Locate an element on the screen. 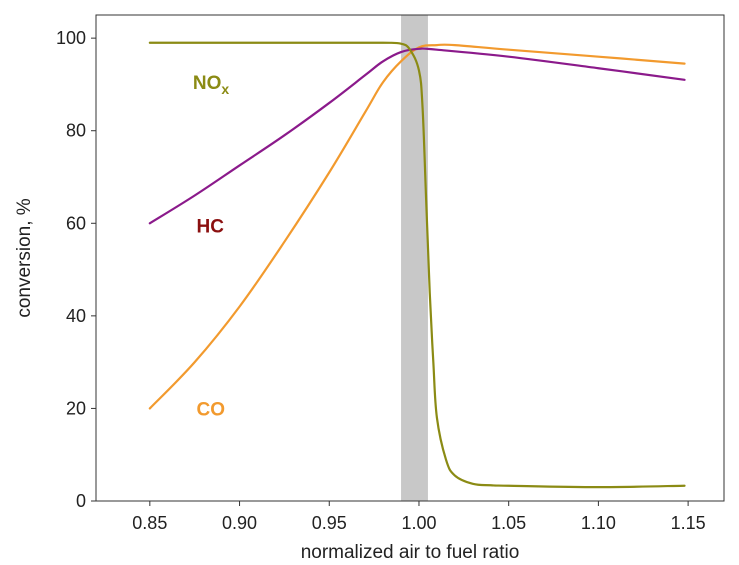 Image resolution: width=739 pixels, height=565 pixels. x-tick-label: 0.90 is located at coordinates (239, 523).